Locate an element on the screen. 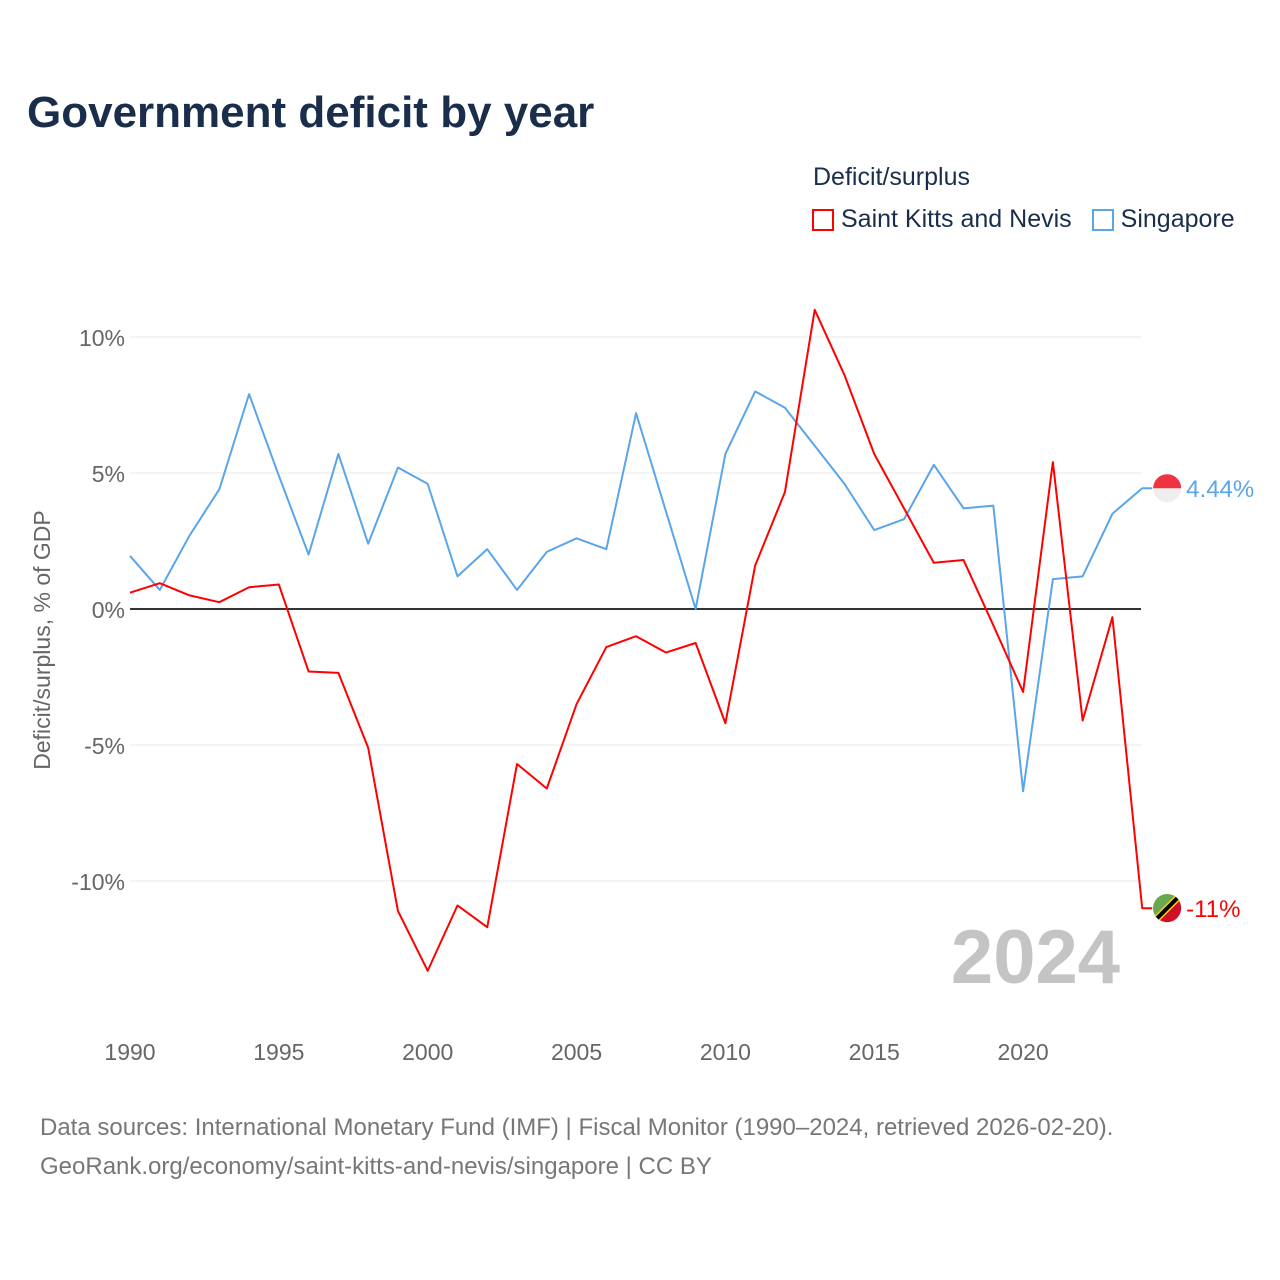 This screenshot has width=1280, height=1280. legend-label: Singapore is located at coordinates (1177, 219).